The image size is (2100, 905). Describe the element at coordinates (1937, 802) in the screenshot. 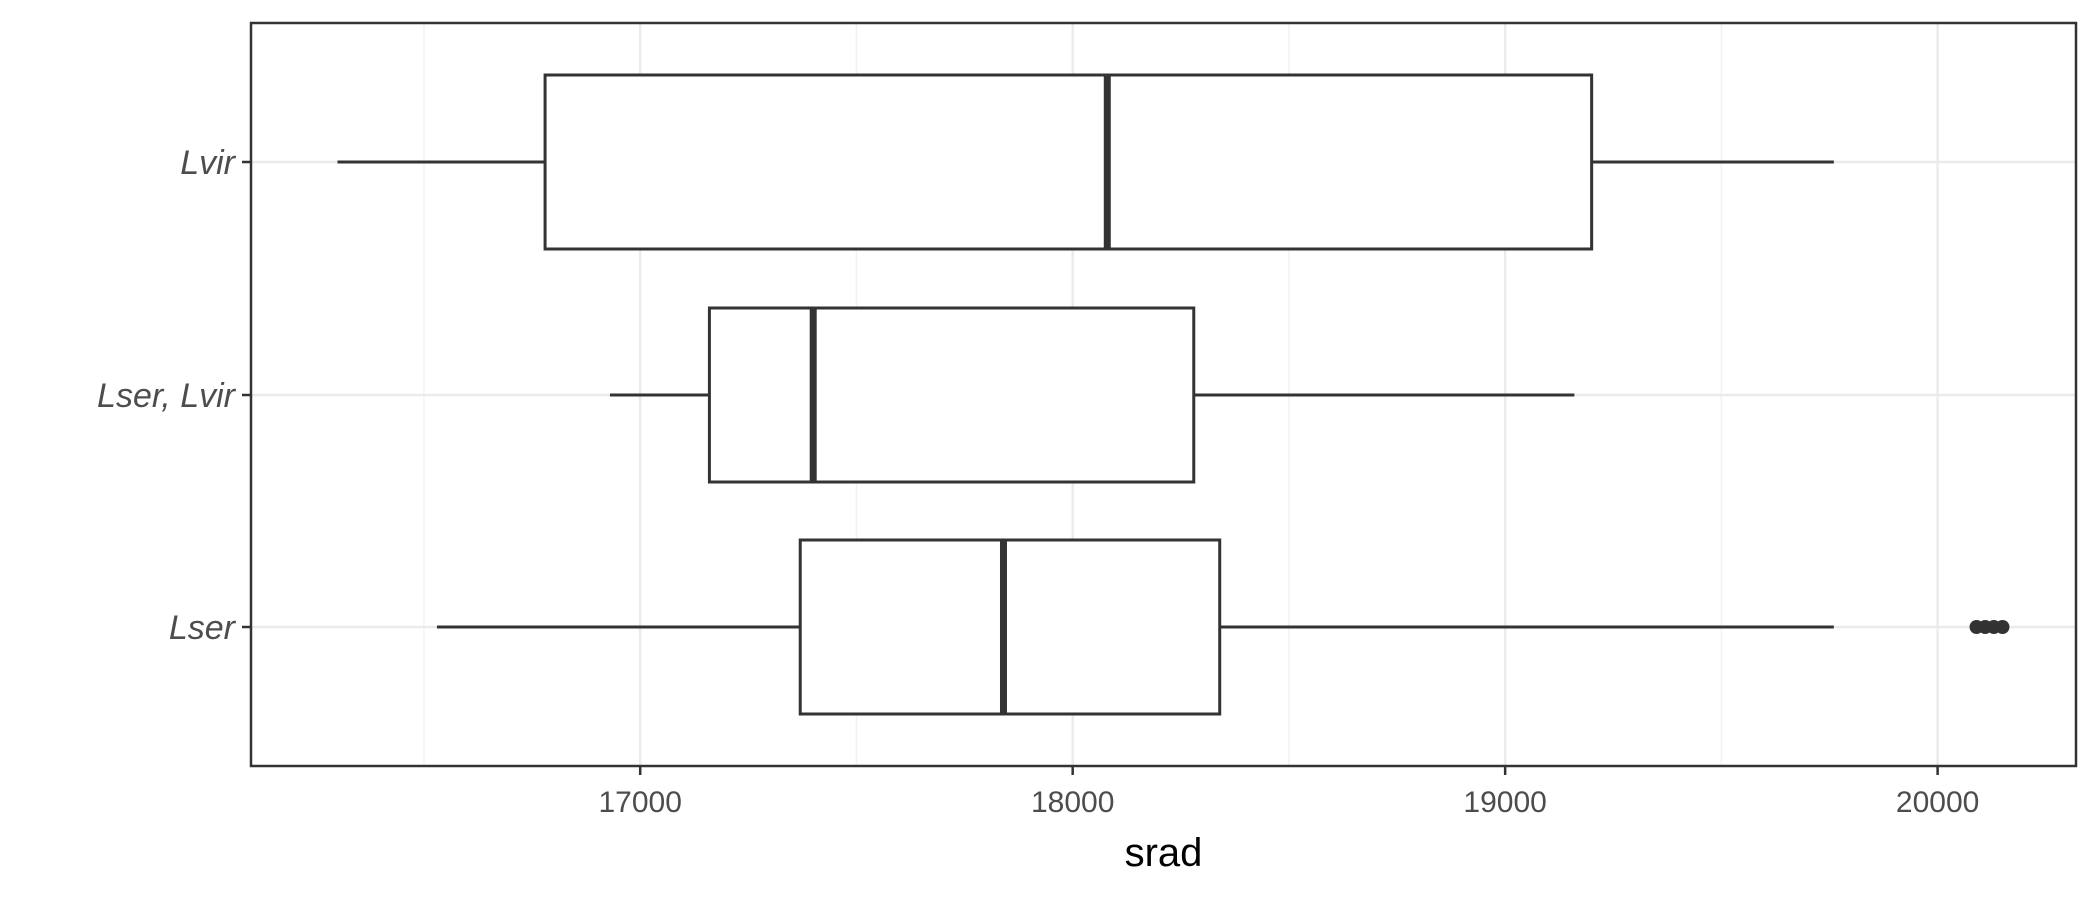

I see `x-tick-label: 20000` at that location.